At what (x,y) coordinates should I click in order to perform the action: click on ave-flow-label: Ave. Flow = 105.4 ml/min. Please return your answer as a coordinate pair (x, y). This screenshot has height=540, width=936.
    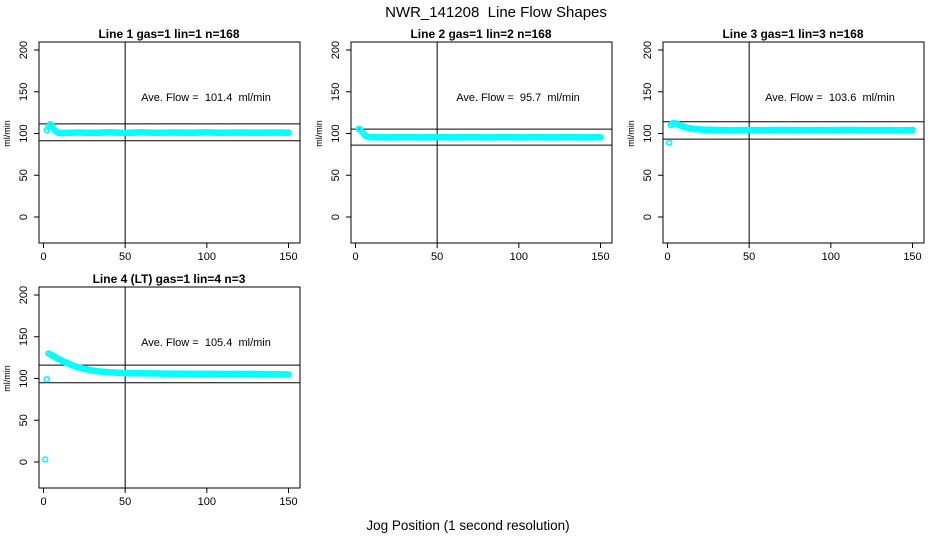
    Looking at the image, I should click on (206, 343).